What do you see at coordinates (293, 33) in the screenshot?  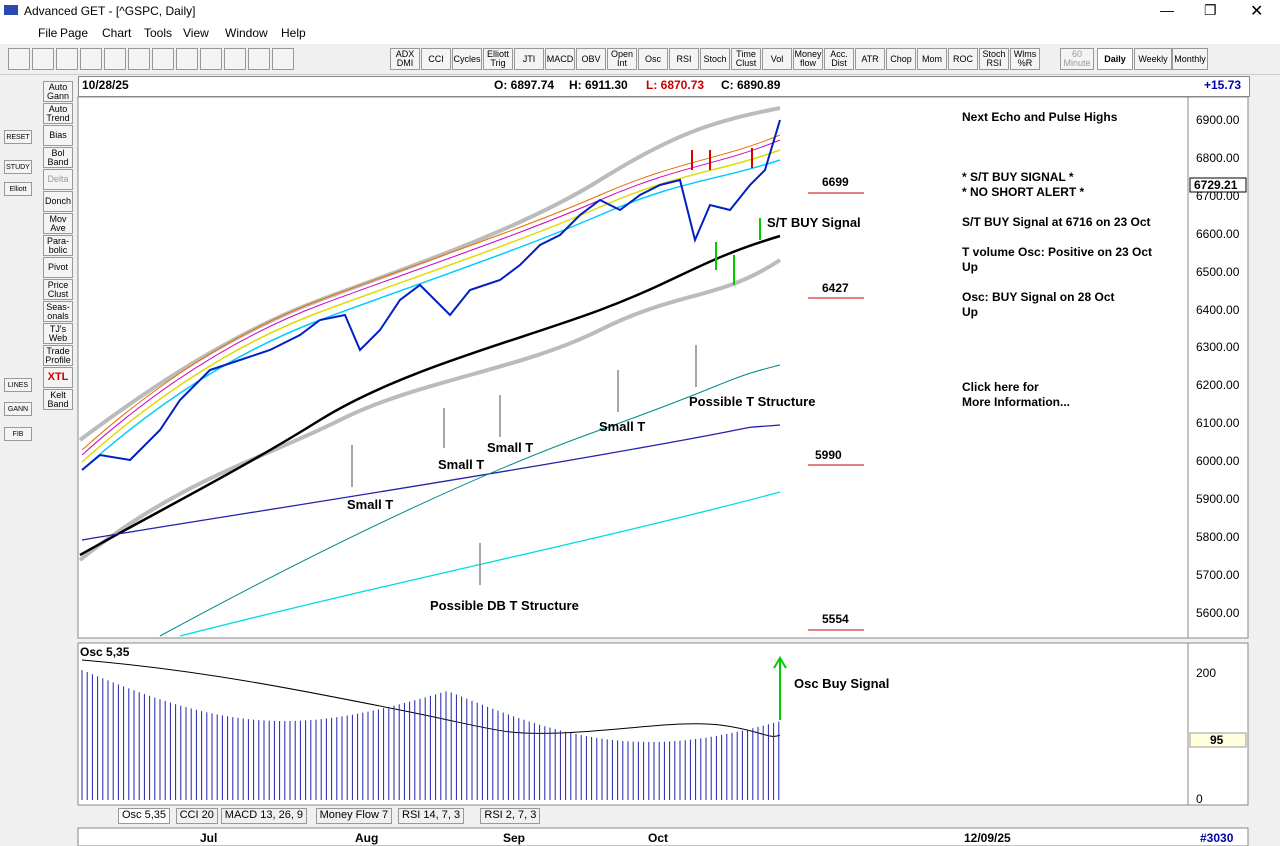 I see `menu-item: Help` at bounding box center [293, 33].